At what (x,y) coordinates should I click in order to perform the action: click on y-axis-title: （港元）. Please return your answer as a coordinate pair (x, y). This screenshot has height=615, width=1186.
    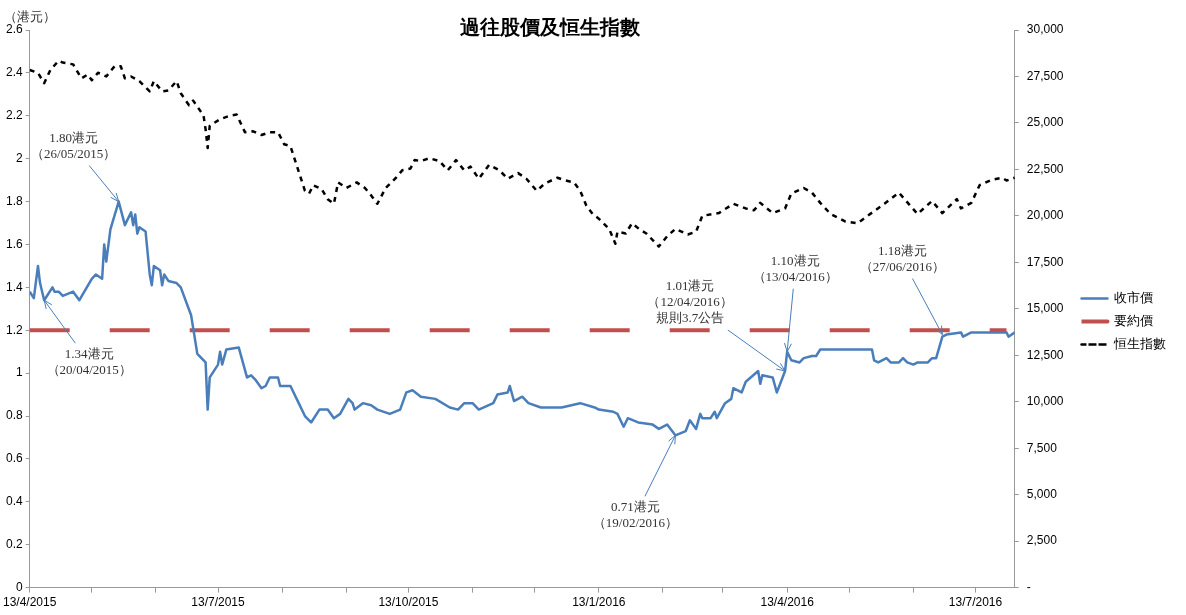
    Looking at the image, I should click on (30, 16).